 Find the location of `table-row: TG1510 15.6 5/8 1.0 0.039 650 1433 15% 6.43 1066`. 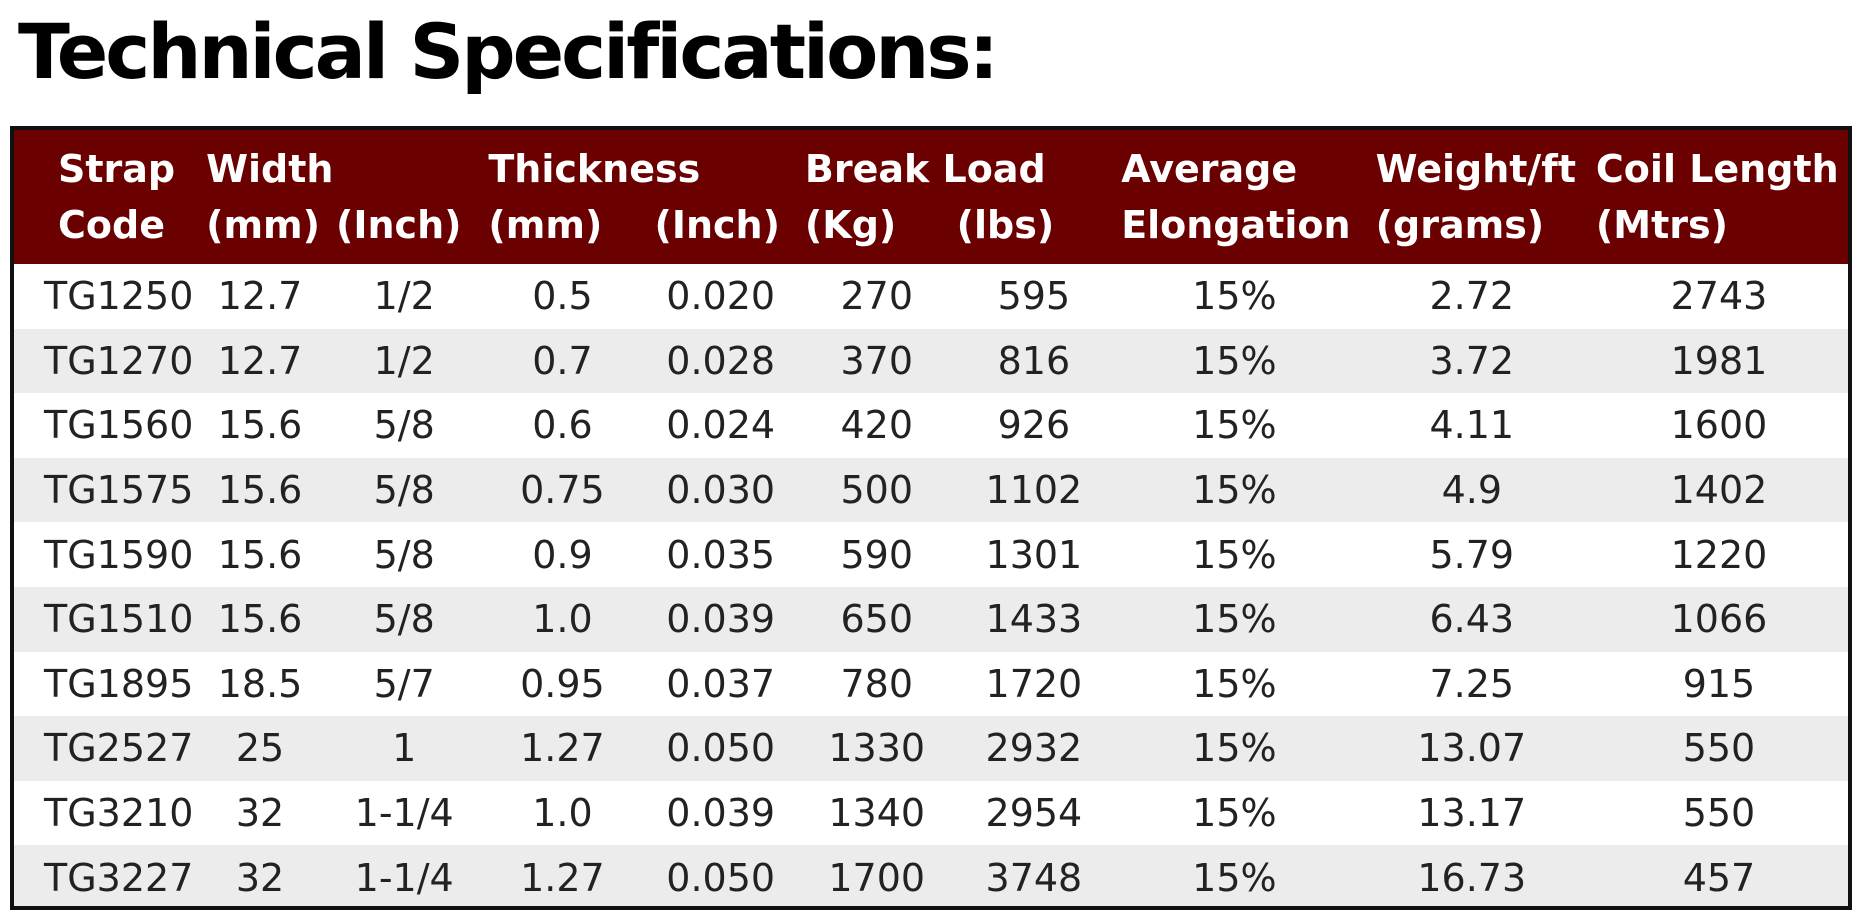

table-row: TG1510 15.6 5/8 1.0 0.039 650 1433 15% 6.43 1066 is located at coordinates (931, 619).